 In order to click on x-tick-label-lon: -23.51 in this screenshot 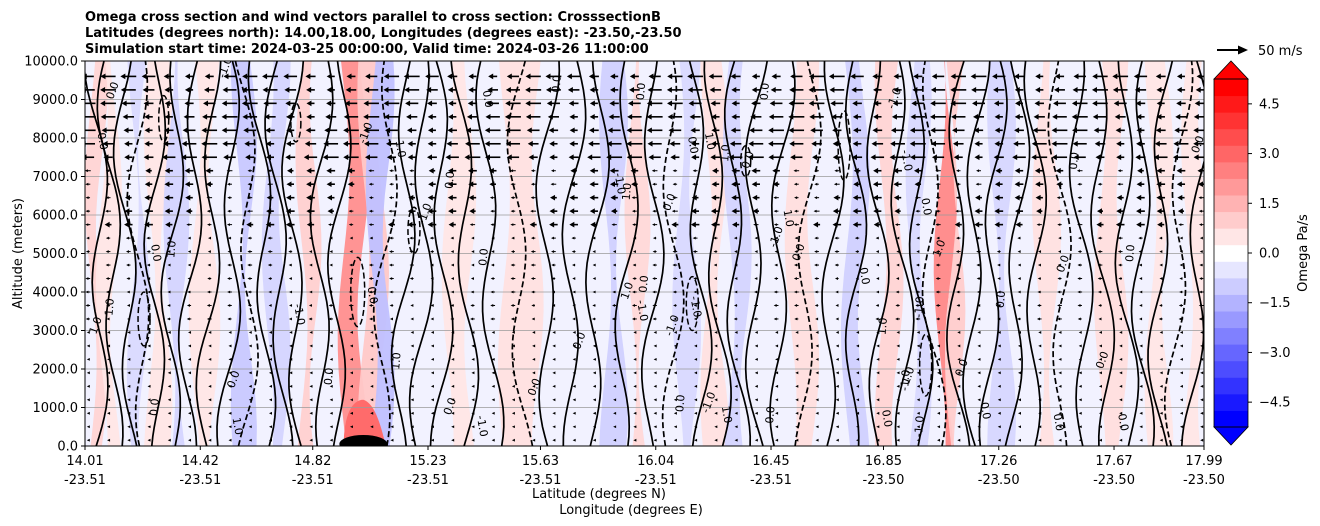, I will do `click(656, 480)`.